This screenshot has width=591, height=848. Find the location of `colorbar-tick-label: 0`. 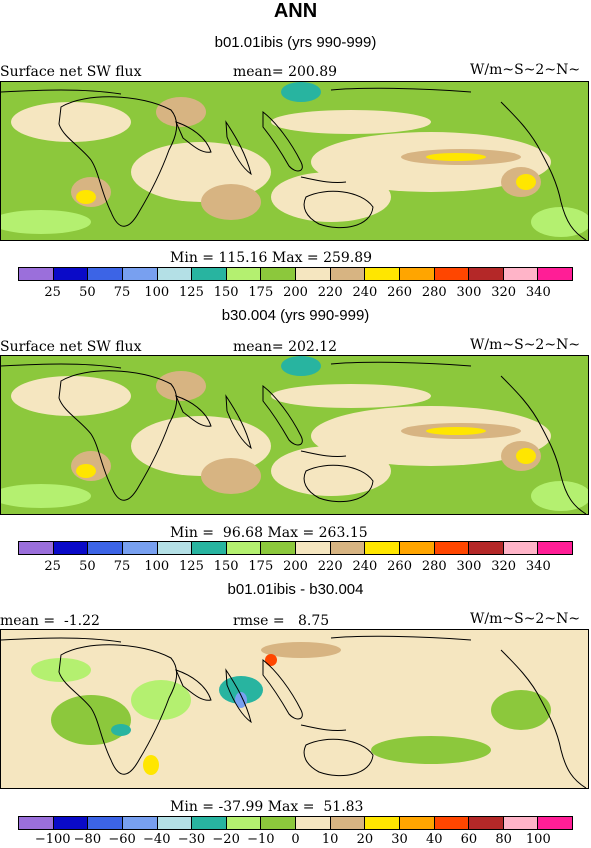

colorbar-tick-label: 0 is located at coordinates (295, 839).